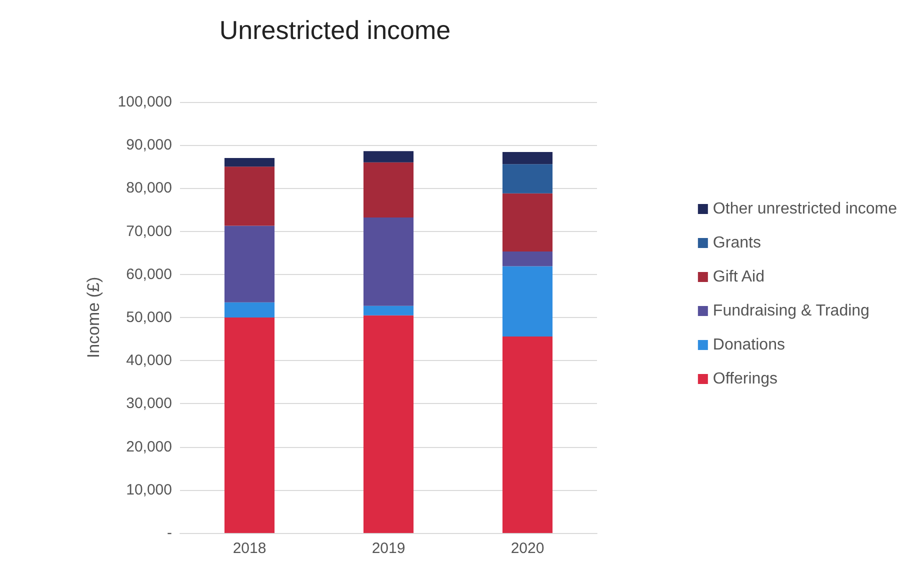  I want to click on y-tick-label: 90,000, so click(149, 145).